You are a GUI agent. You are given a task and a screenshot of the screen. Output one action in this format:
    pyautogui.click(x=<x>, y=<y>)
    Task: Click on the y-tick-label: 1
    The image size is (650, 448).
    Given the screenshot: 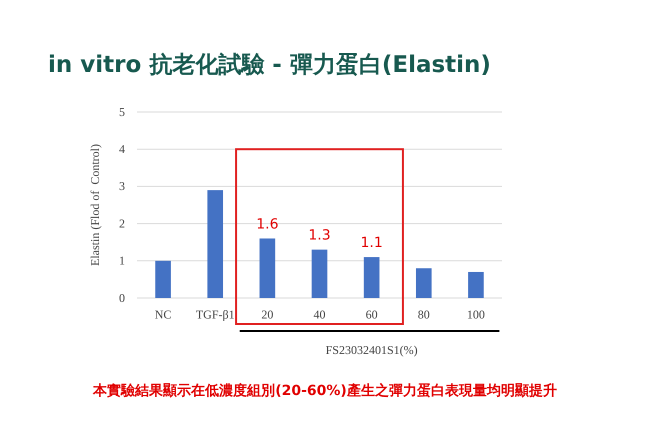 What is the action you would take?
    pyautogui.click(x=122, y=261)
    